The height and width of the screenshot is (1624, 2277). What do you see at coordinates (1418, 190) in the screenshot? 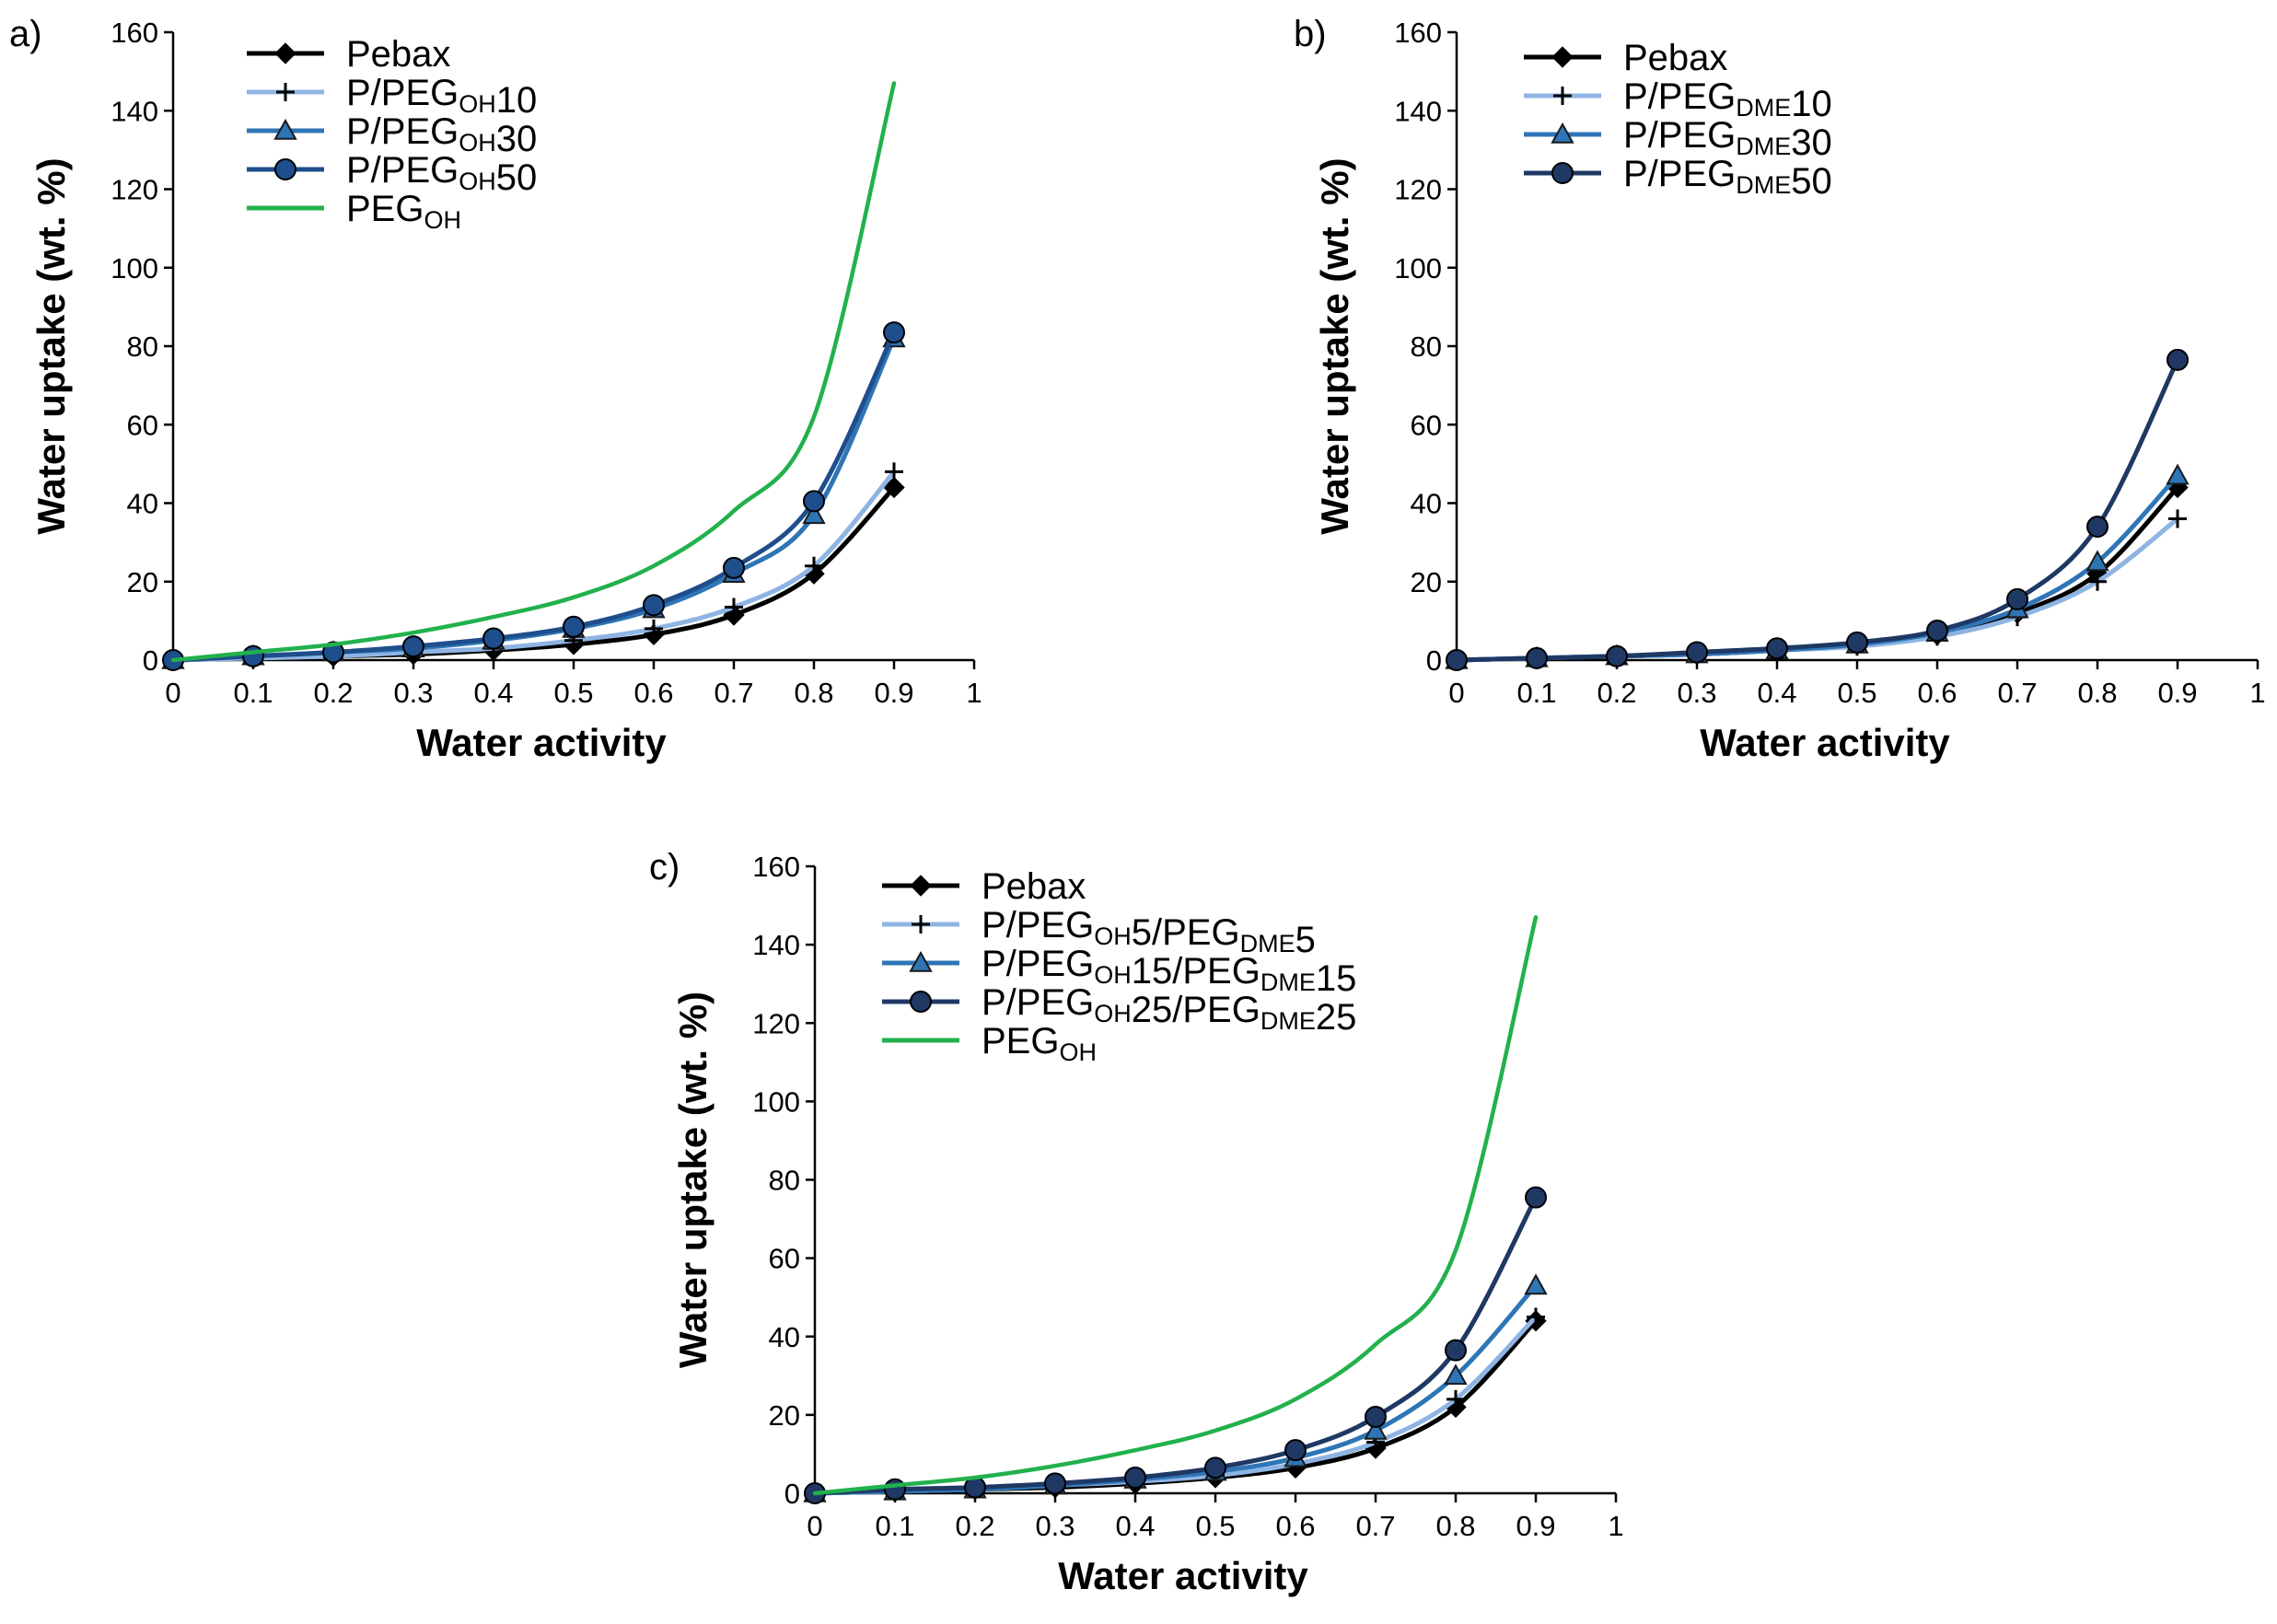
I see `panel-b-y-tick-label: 120` at bounding box center [1418, 190].